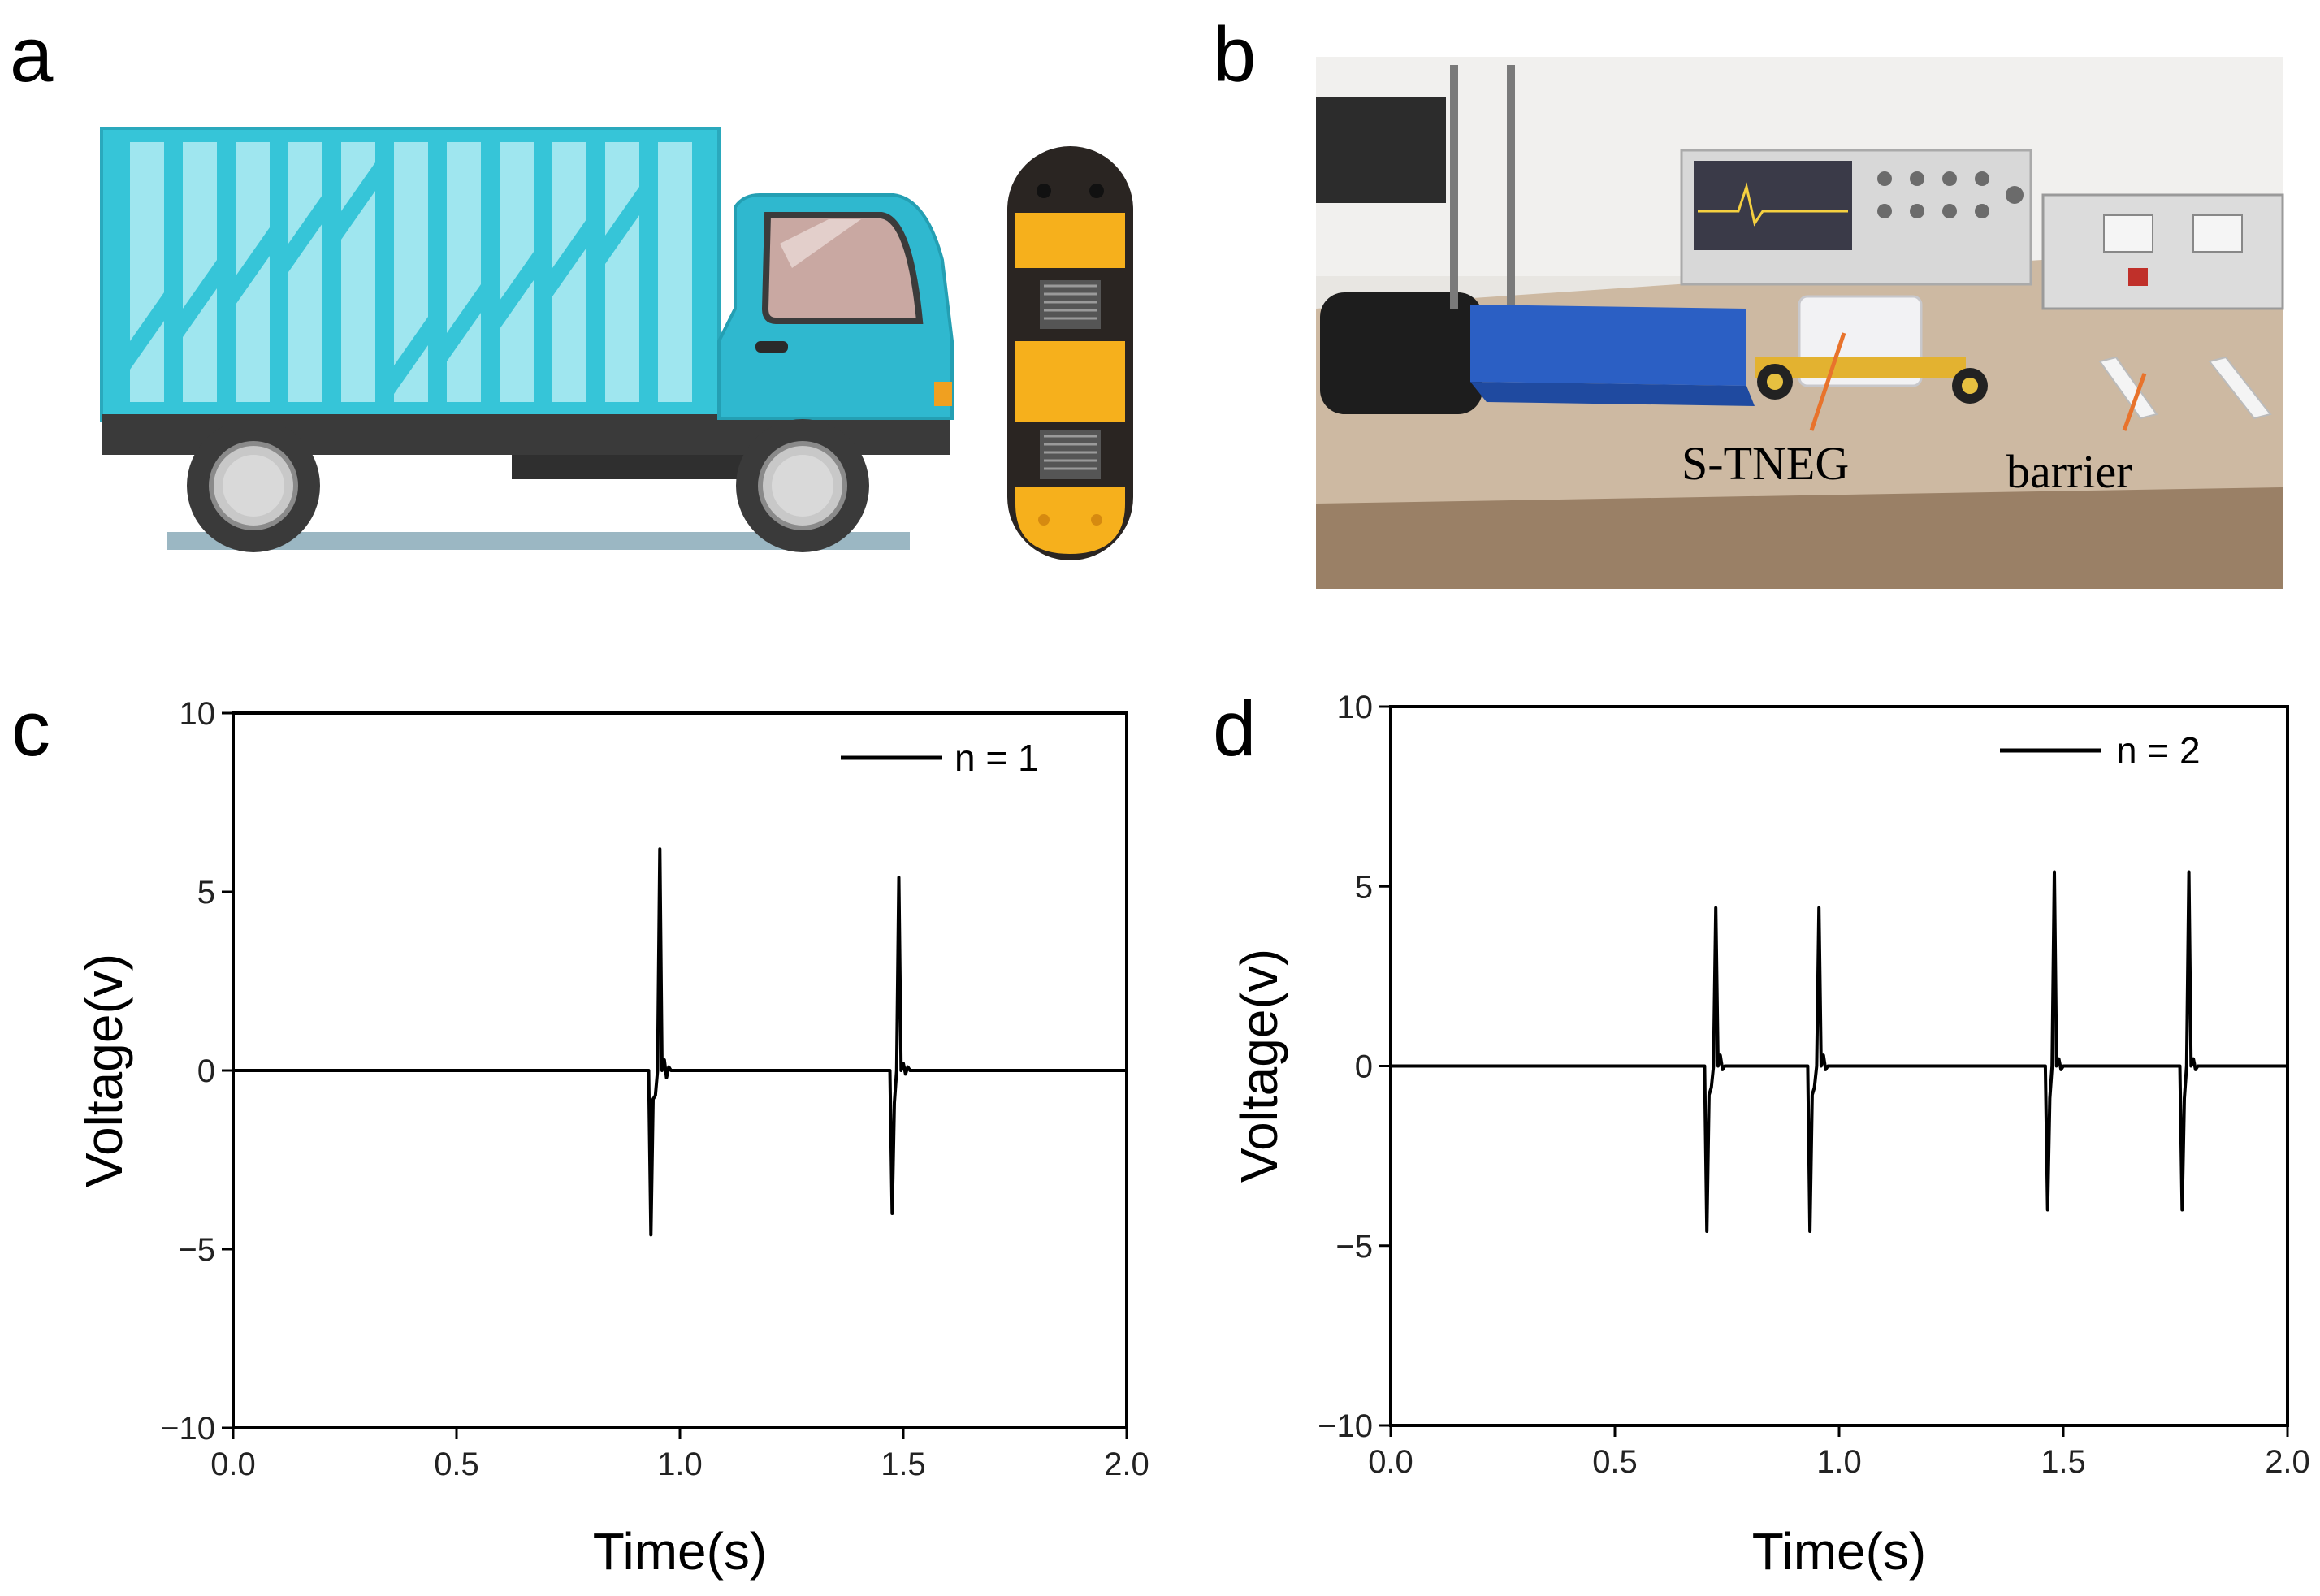 The width and height of the screenshot is (2320, 1596). What do you see at coordinates (456, 1464) in the screenshot?
I see `chart-c-xtick-label: 0.5` at bounding box center [456, 1464].